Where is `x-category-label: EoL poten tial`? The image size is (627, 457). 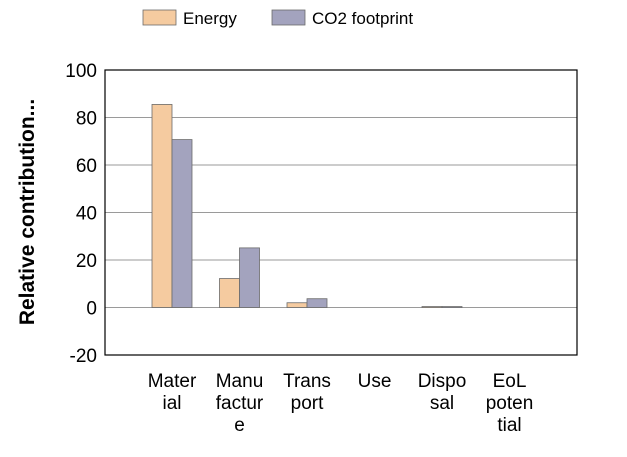 x-category-label: EoL poten tial is located at coordinates (510, 403).